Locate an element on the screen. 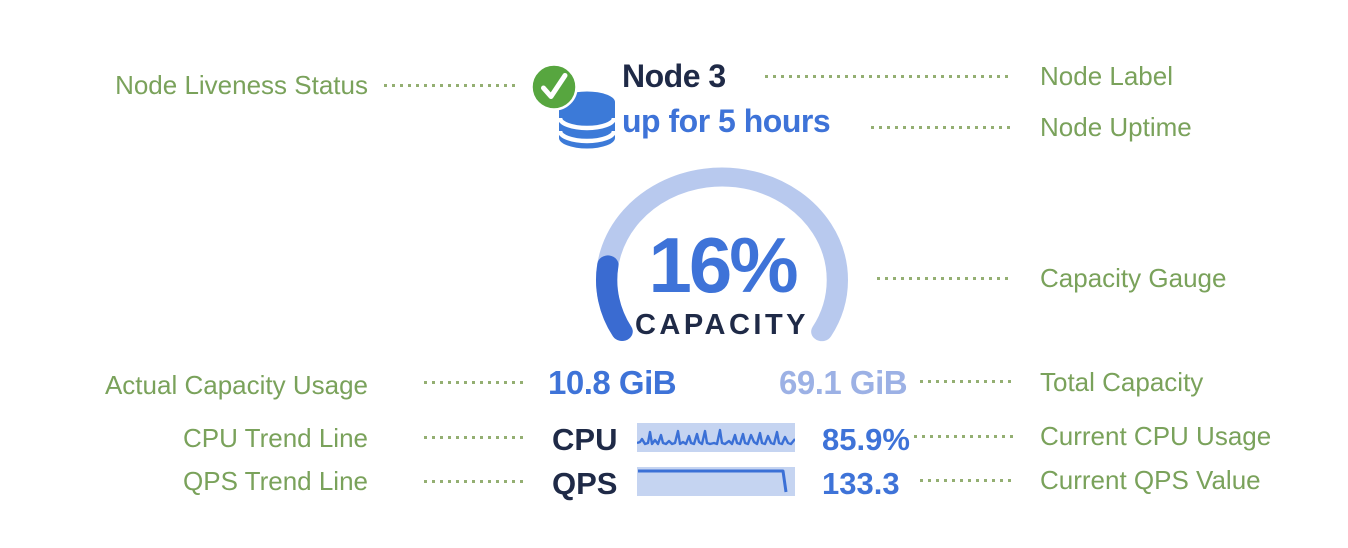 The height and width of the screenshot is (548, 1348). annotation-cpu-trend-line: CPU Trend Line is located at coordinates (275, 438).